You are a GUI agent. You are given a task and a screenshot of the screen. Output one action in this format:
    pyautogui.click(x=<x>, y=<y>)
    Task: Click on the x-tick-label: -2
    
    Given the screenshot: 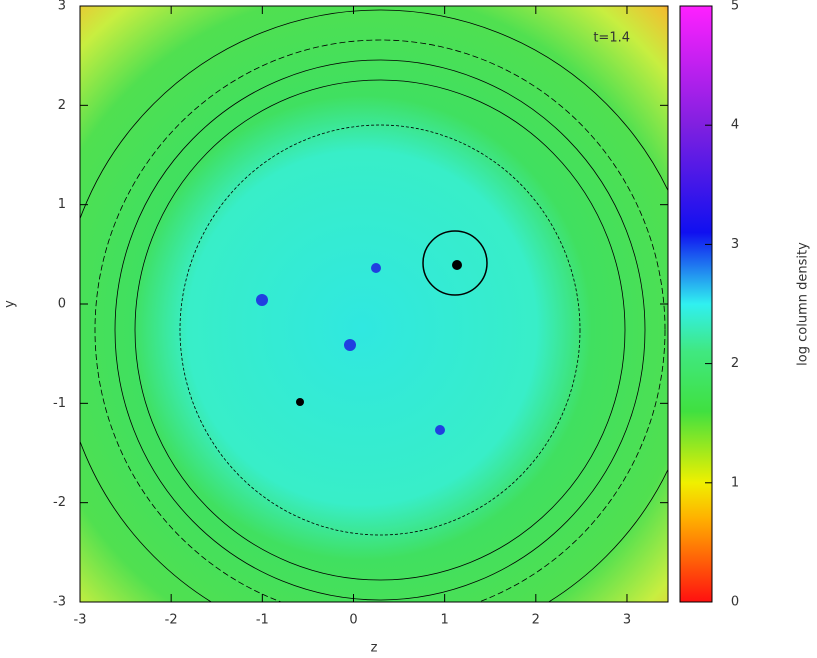 What is the action you would take?
    pyautogui.click(x=171, y=620)
    